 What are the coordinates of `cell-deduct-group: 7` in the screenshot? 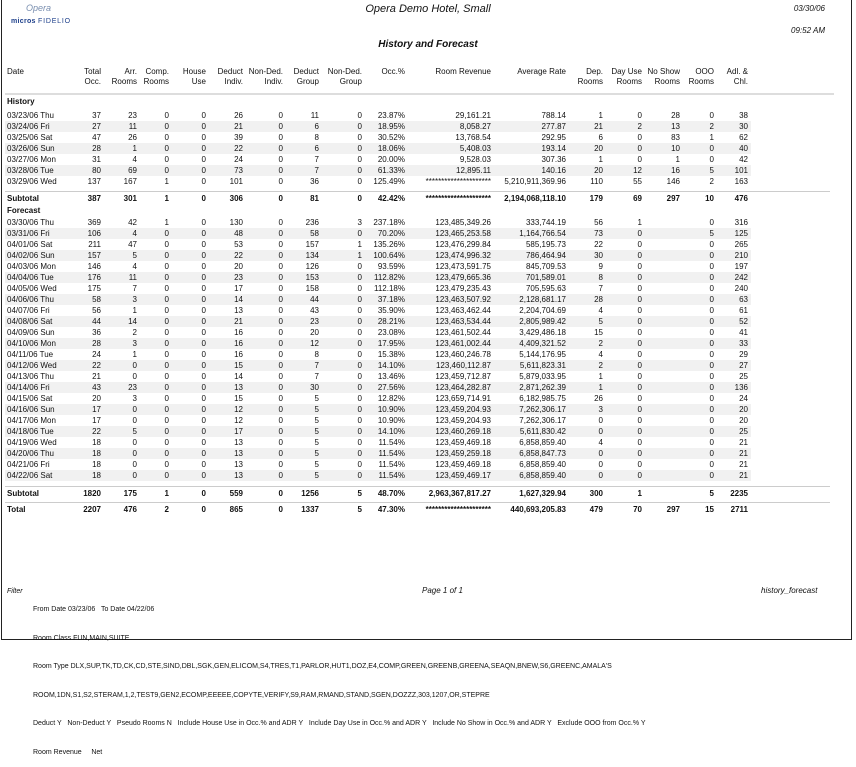 It's located at (316, 159).